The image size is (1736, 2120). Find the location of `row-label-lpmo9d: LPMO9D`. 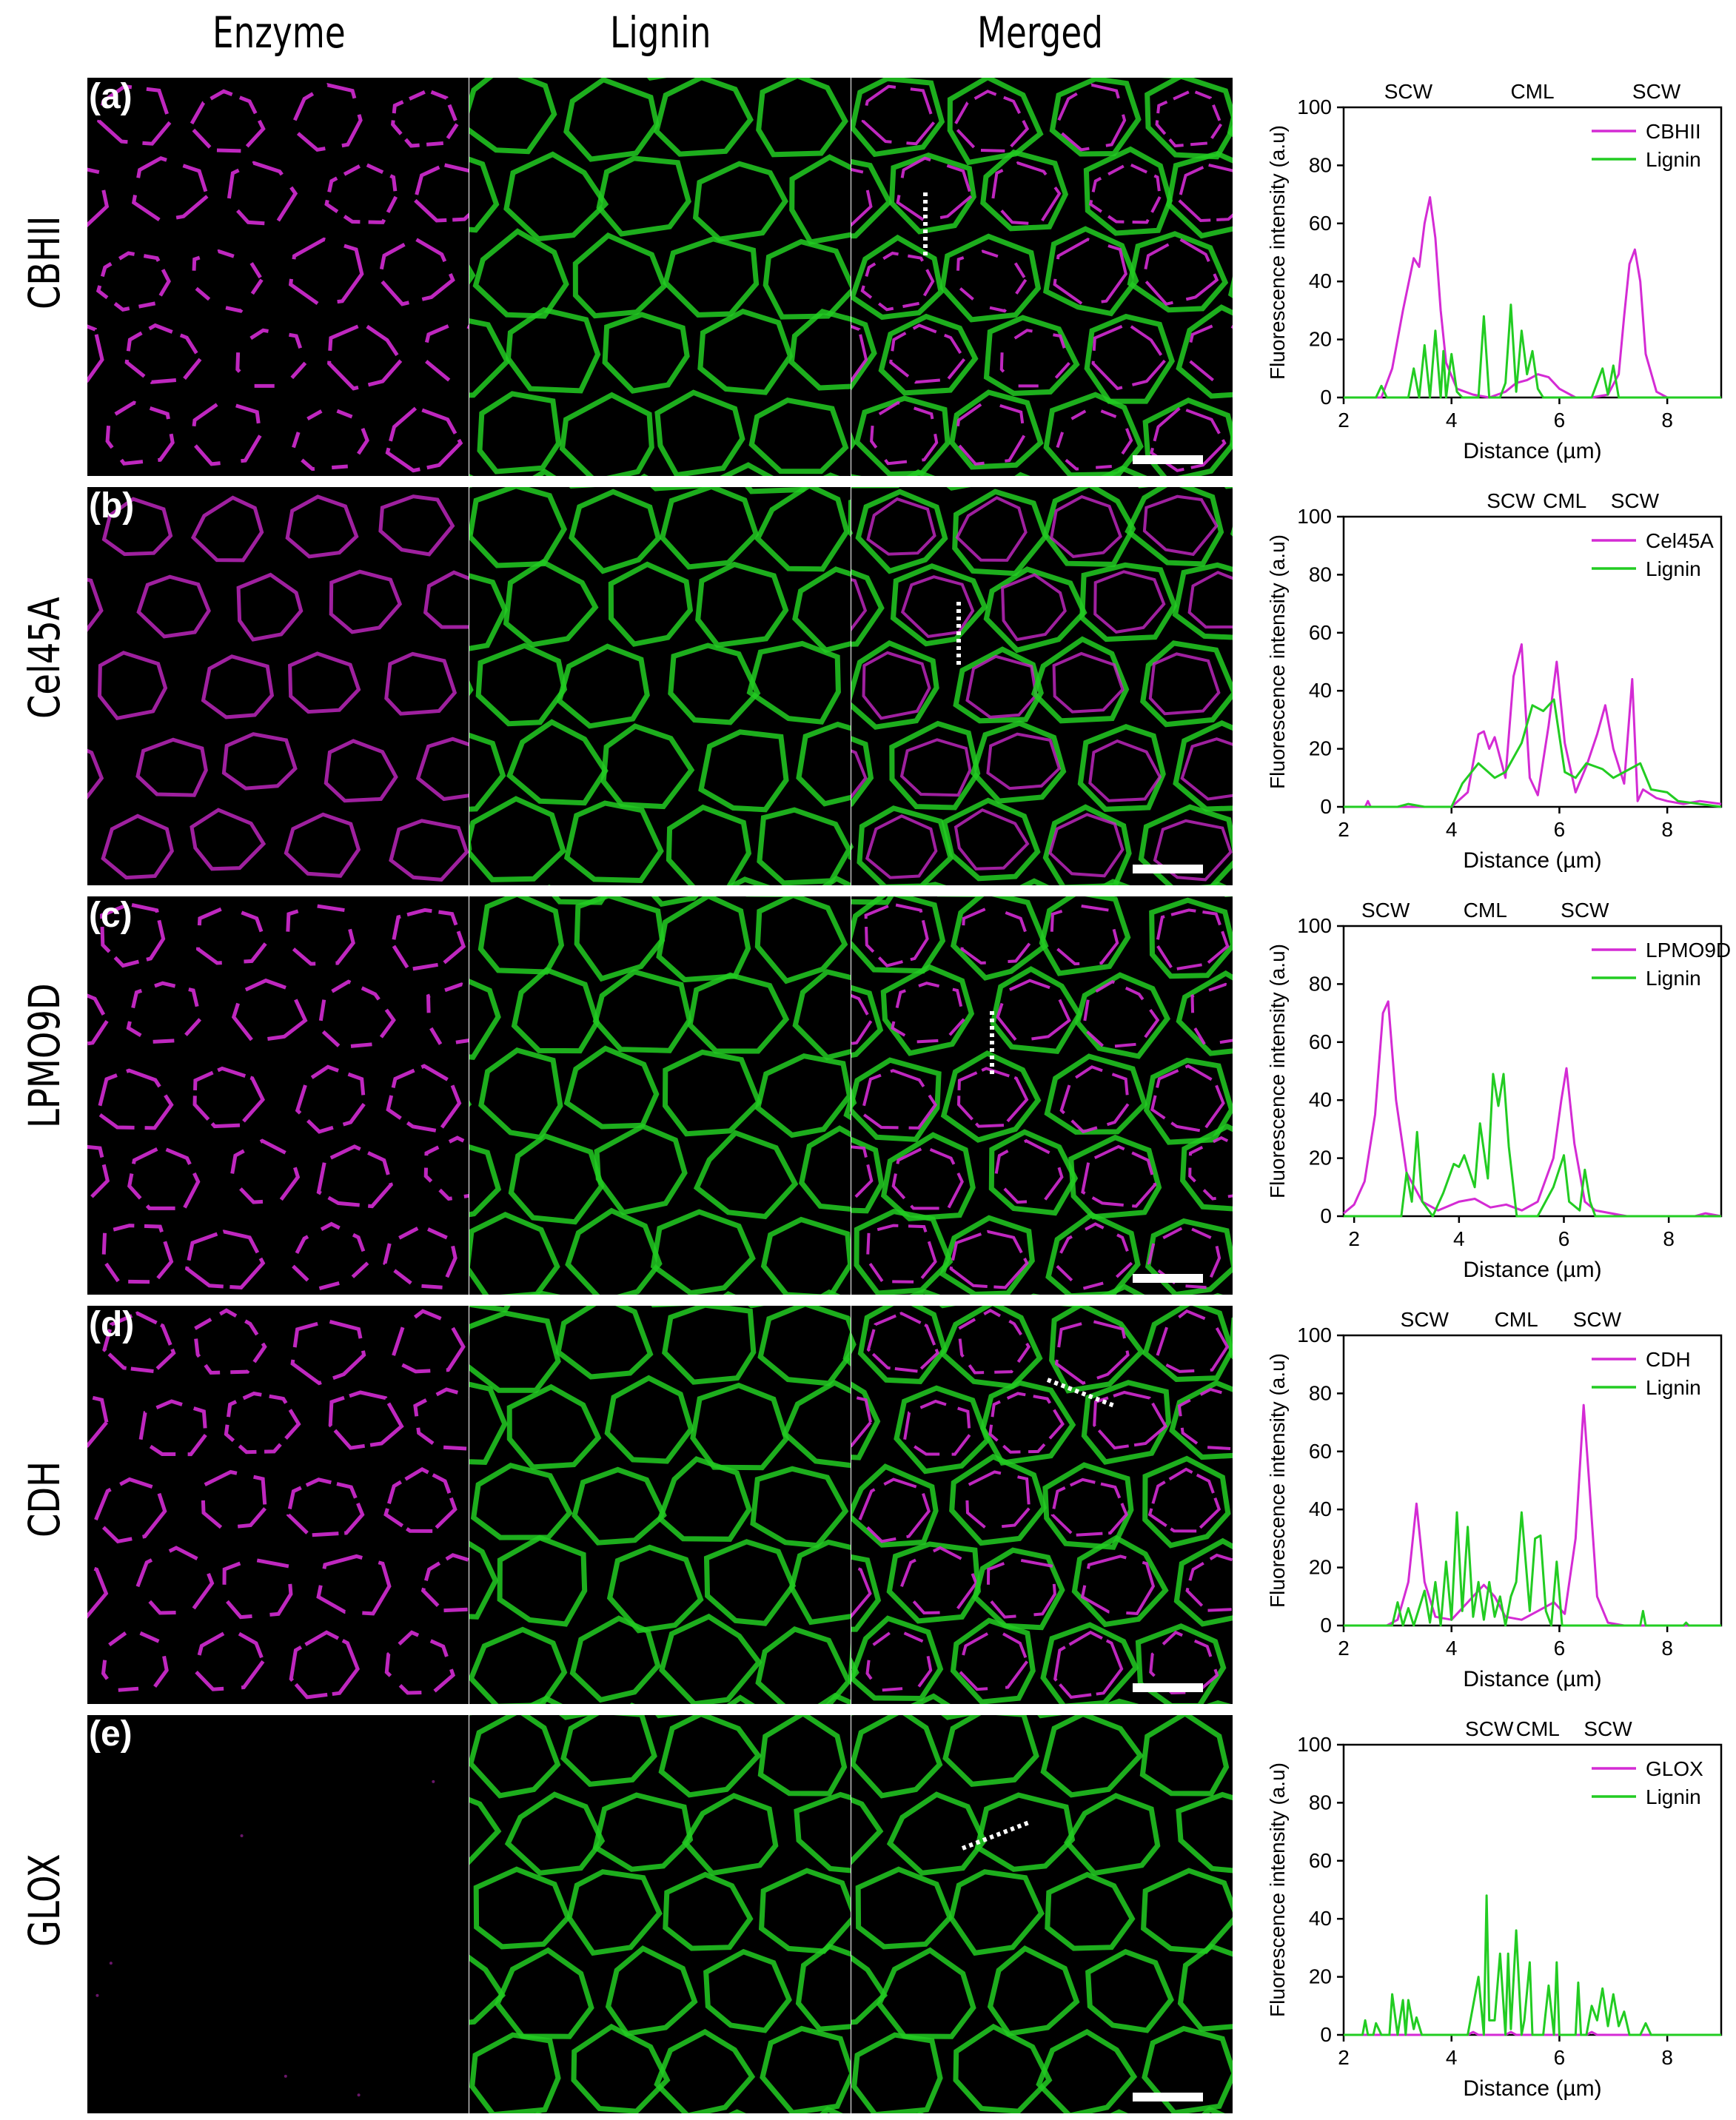

row-label-lpmo9d: LPMO9D is located at coordinates (44, 1055).